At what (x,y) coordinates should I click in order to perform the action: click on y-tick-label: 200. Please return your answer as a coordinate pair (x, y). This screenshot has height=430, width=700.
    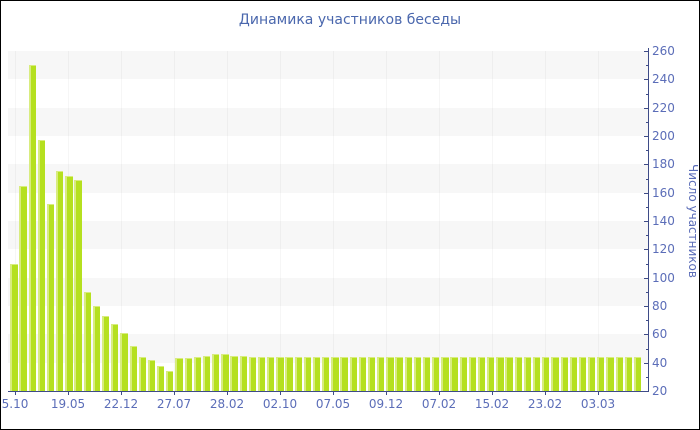
    Looking at the image, I should click on (663, 136).